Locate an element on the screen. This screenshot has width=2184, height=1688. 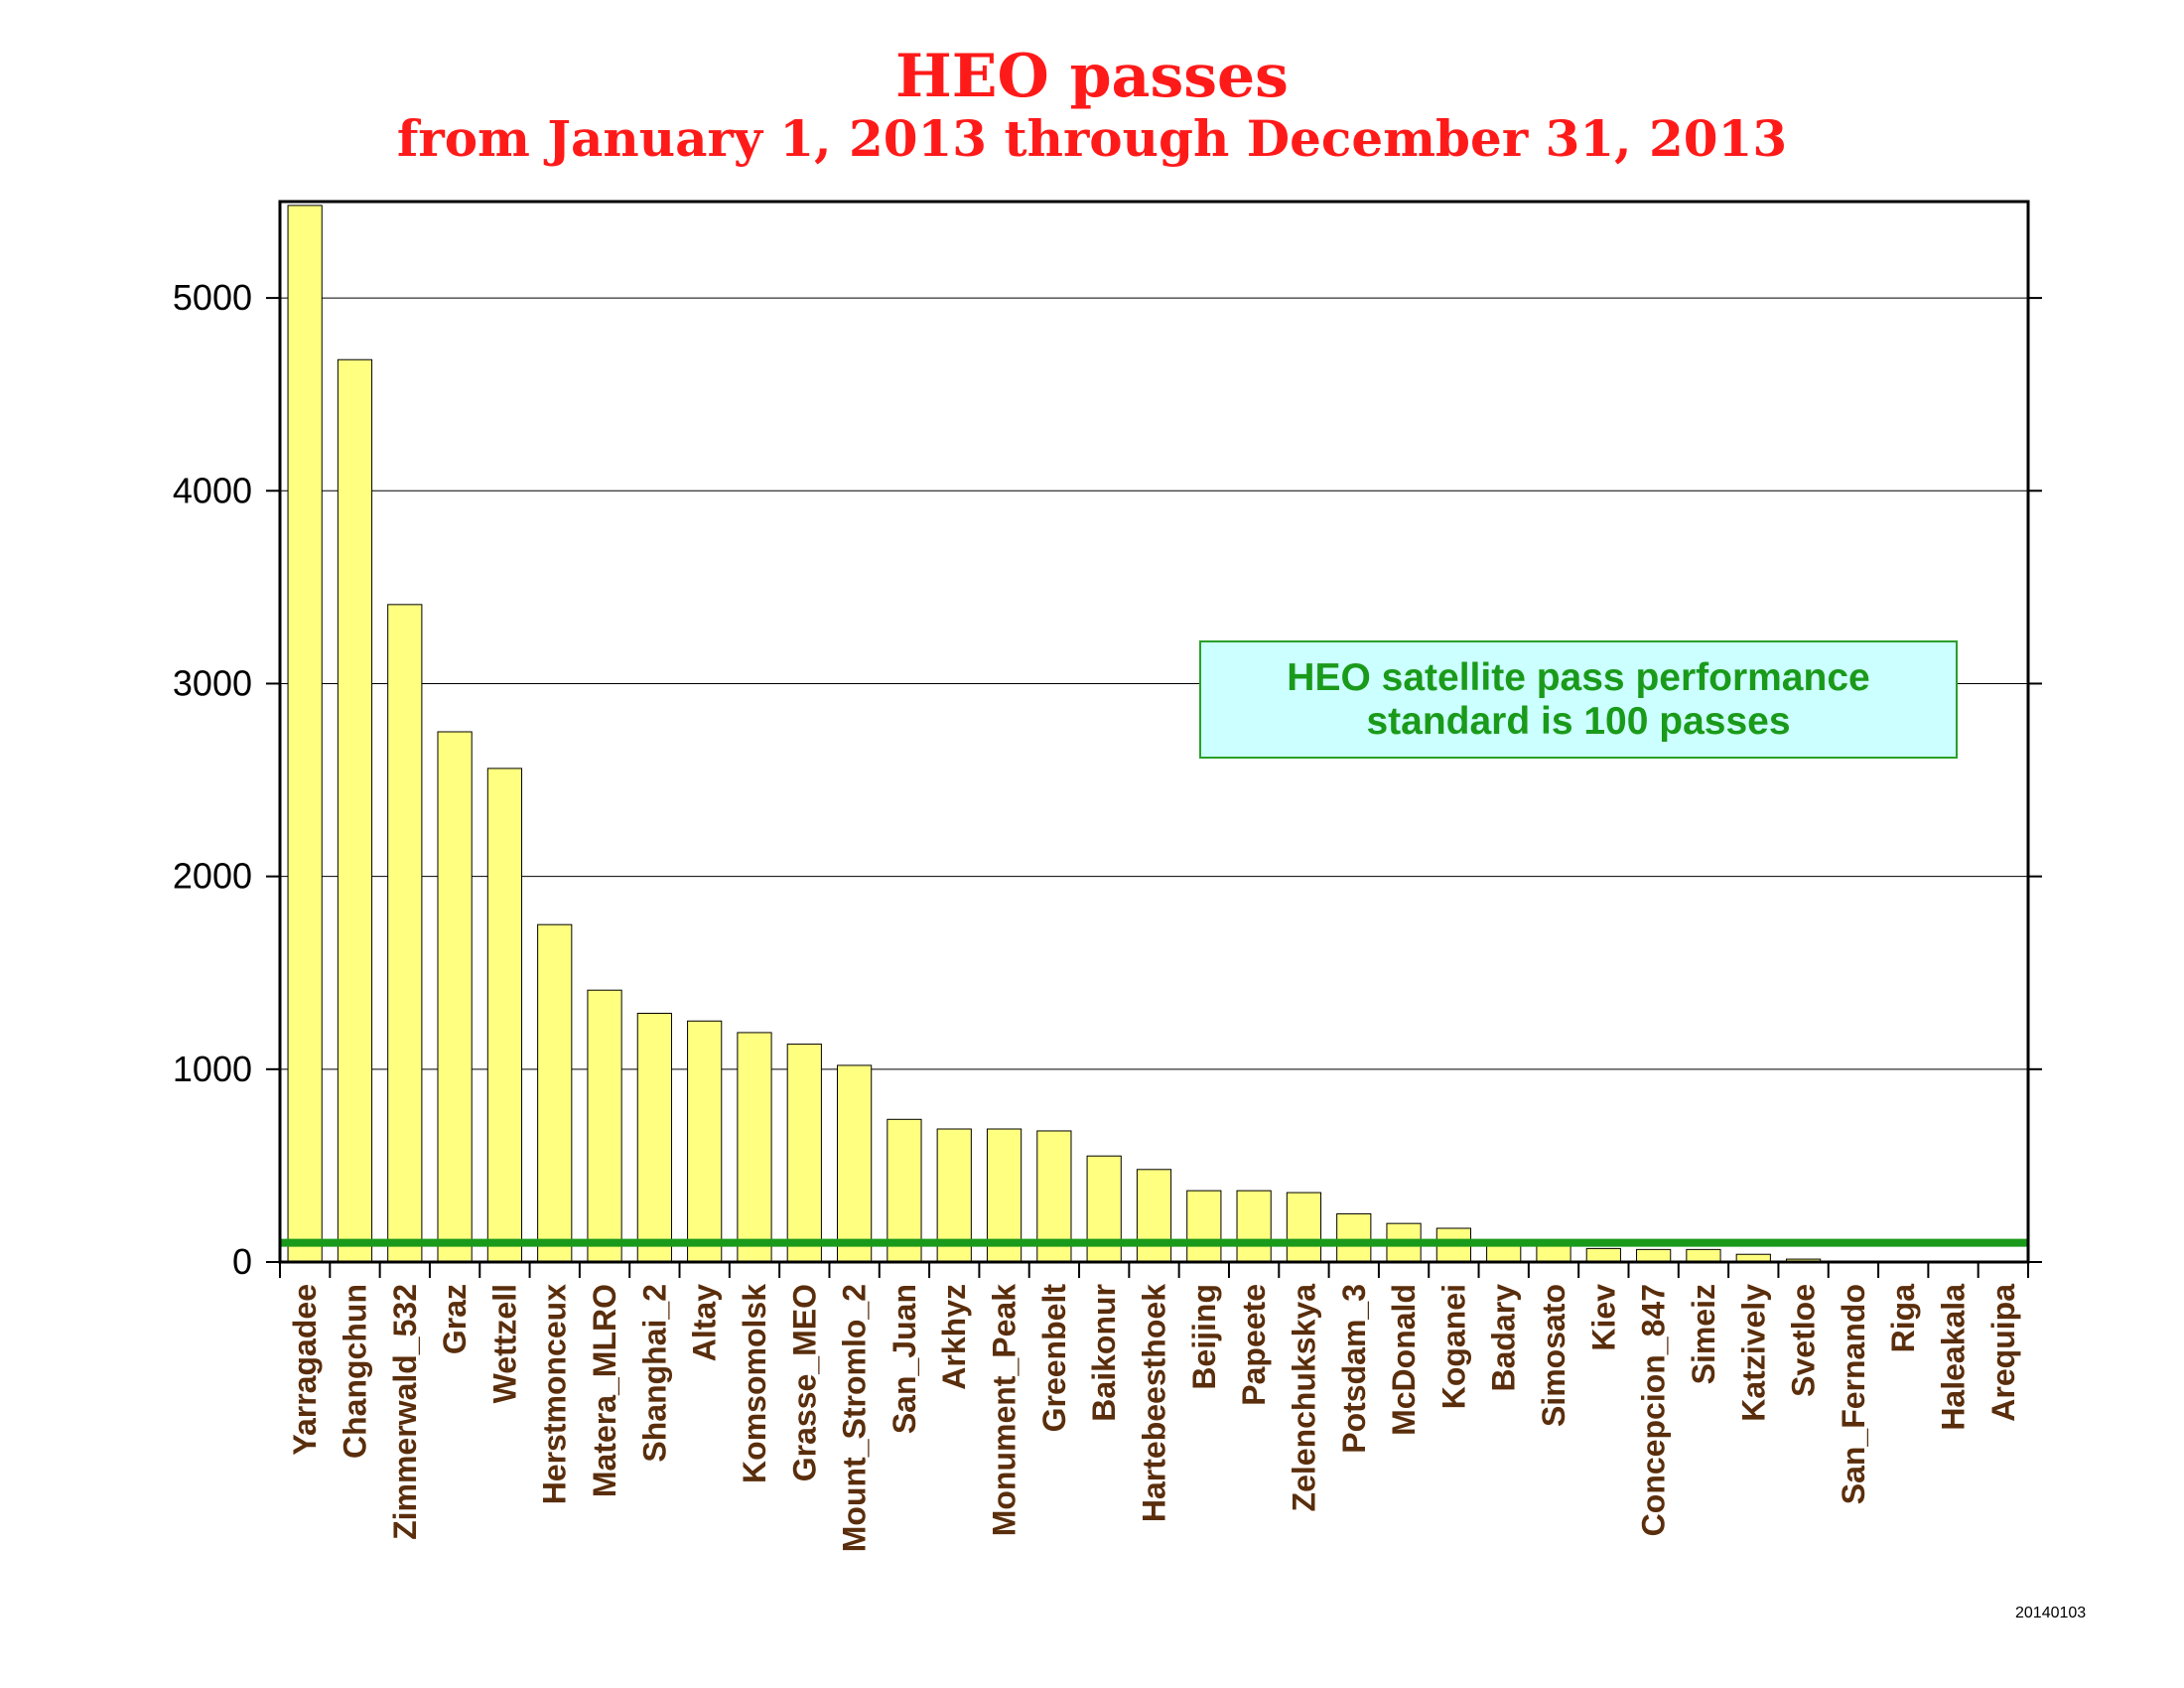
y-tick-label: 3000 is located at coordinates (212, 682).